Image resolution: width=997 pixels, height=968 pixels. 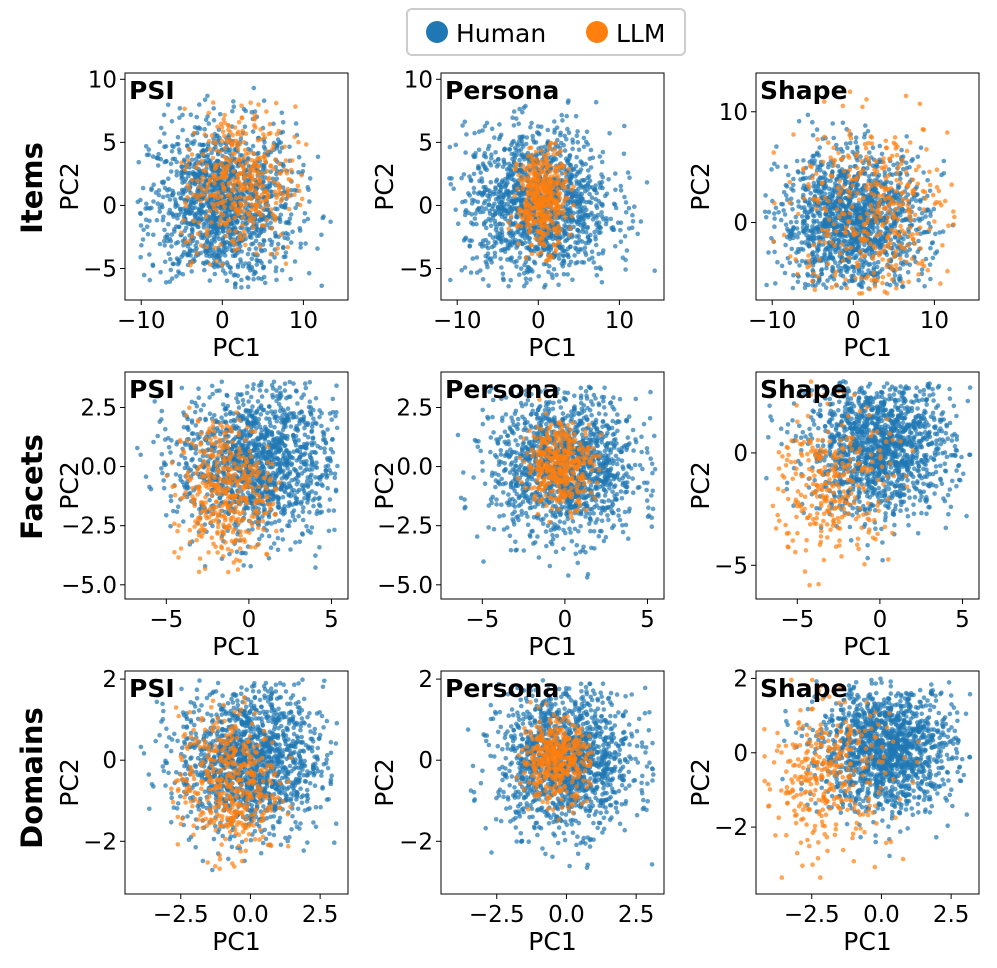 I want to click on row-label-facets: Facets, so click(x=32, y=487).